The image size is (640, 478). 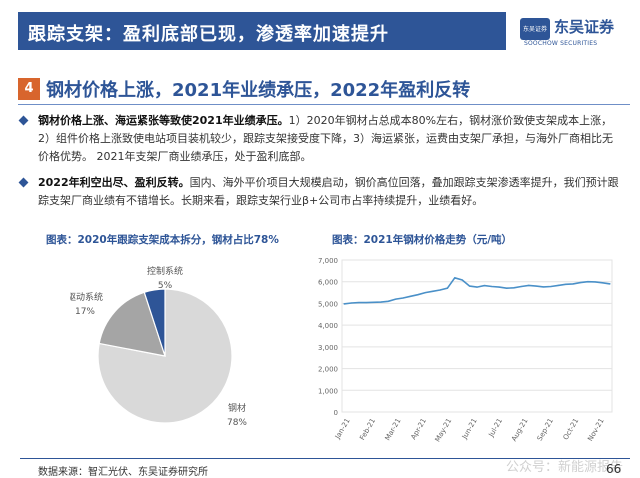 What do you see at coordinates (561, 43) in the screenshot?
I see `logo-english-name: SOOCHOW SECURITIES` at bounding box center [561, 43].